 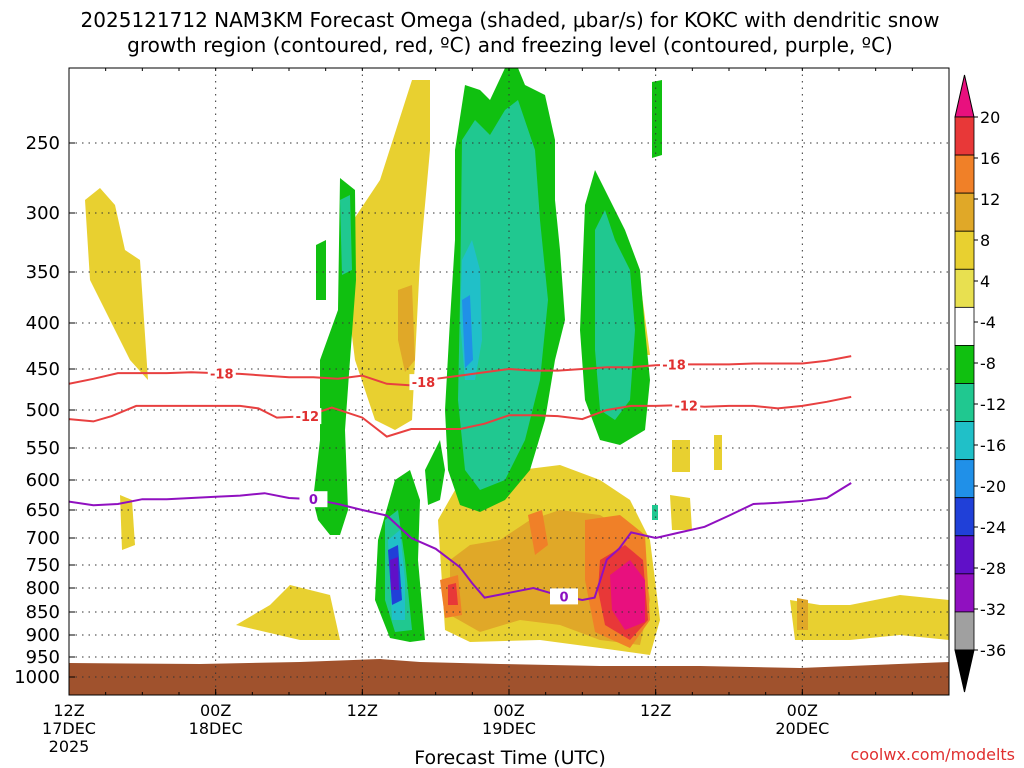 What do you see at coordinates (964, 671) in the screenshot?
I see `colorbar-bottom-arrow` at bounding box center [964, 671].